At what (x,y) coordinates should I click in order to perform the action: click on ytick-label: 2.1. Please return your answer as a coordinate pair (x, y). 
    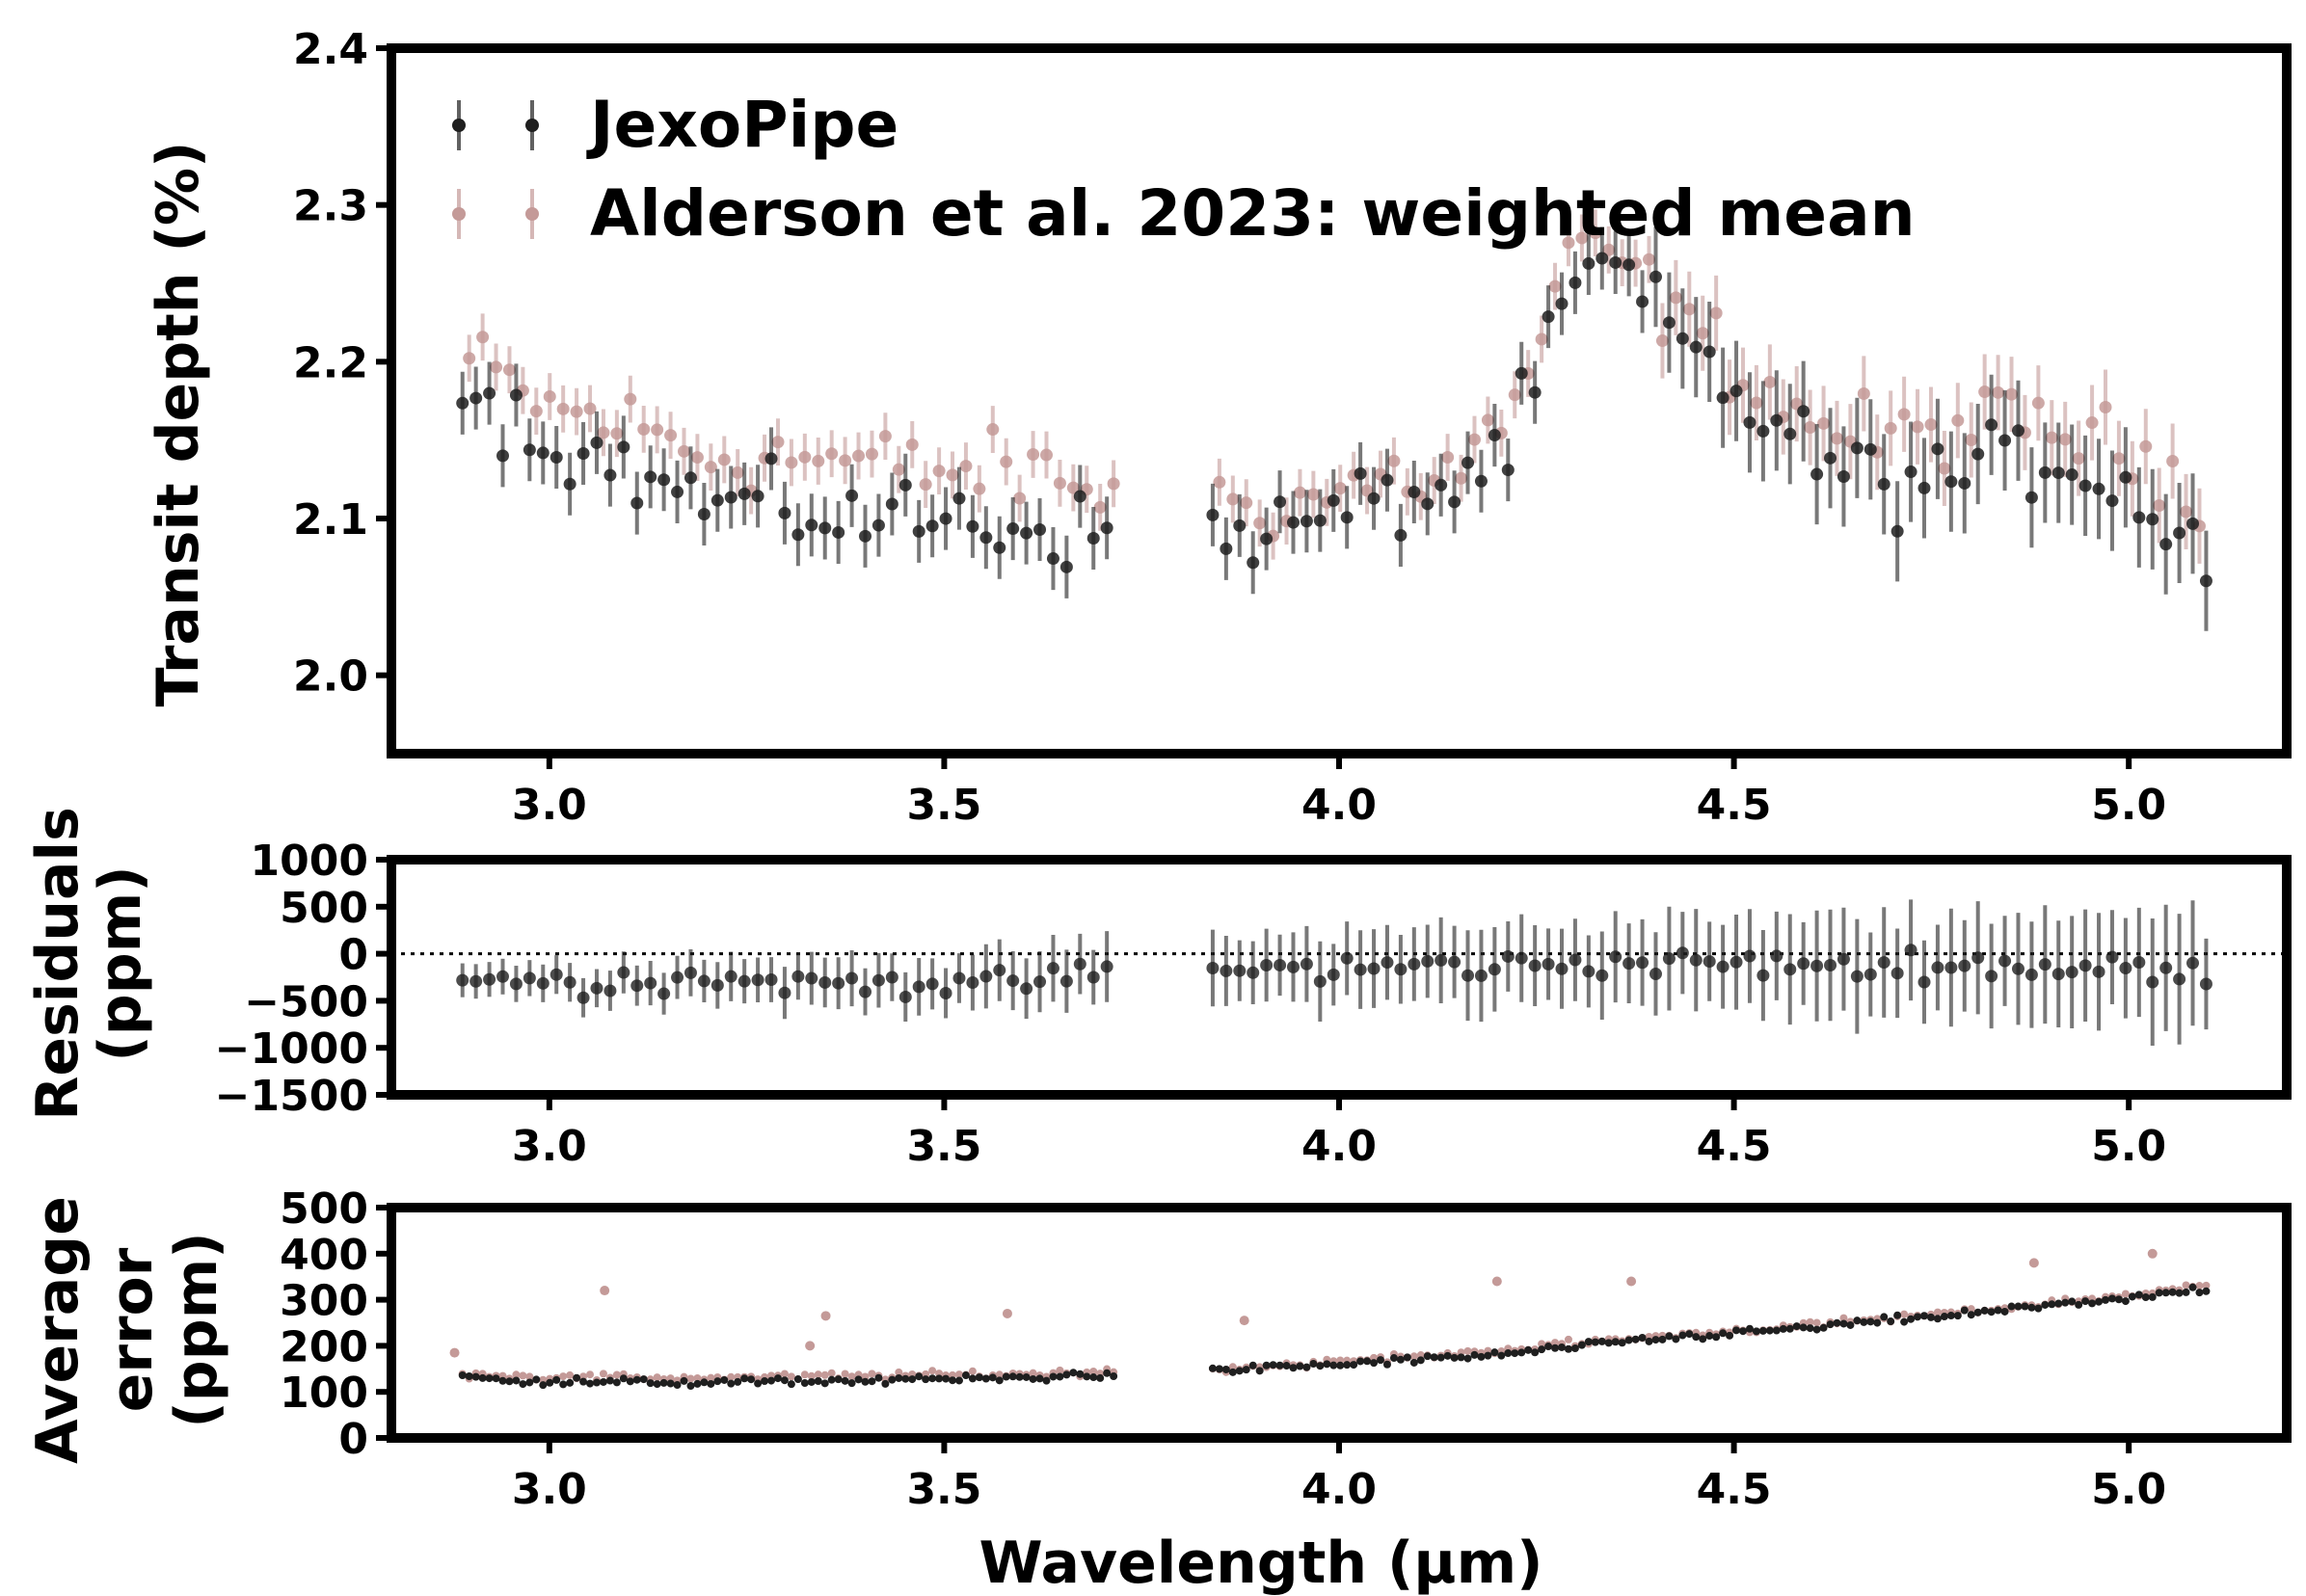
    Looking at the image, I should click on (330, 520).